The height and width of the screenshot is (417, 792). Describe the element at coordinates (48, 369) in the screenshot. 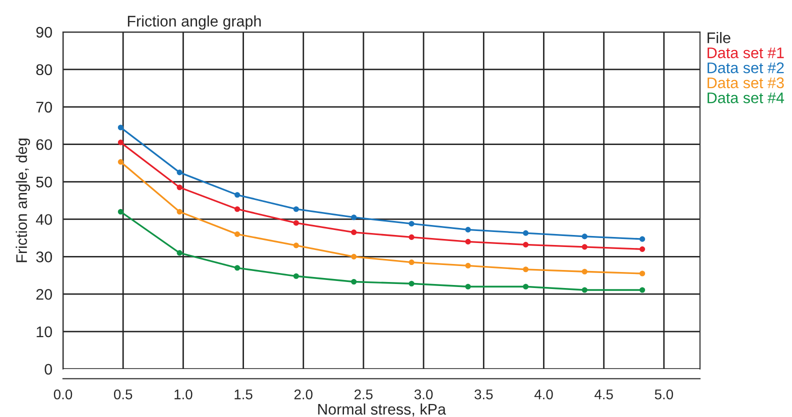

I see `y-tick-label: 0` at that location.